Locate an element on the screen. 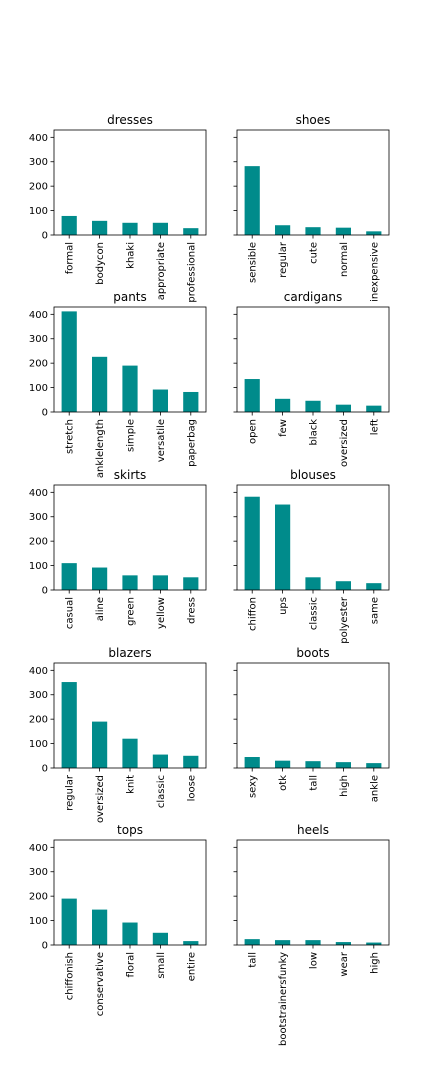 This screenshot has height=1080, width=432. x-tick-label: formal is located at coordinates (70, 258).